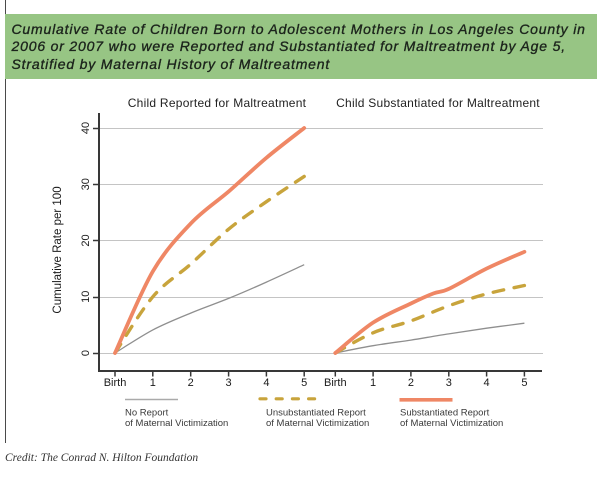 The image size is (610, 478). What do you see at coordinates (86, 184) in the screenshot?
I see `svg-text: 30` at bounding box center [86, 184].